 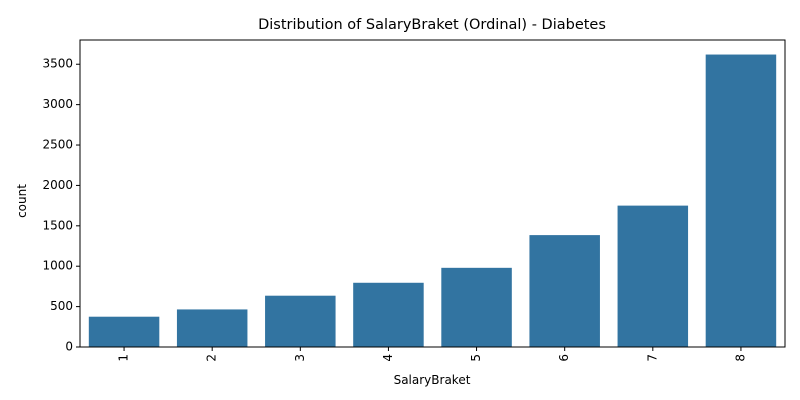 What do you see at coordinates (57, 266) in the screenshot?
I see `y-tick-label: 1000` at bounding box center [57, 266].